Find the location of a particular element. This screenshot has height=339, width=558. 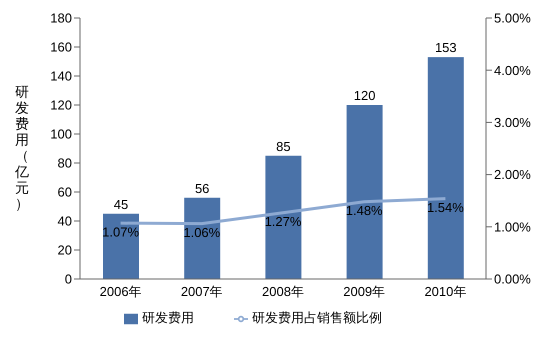

x-tick-label: 2006年 is located at coordinates (121, 292).